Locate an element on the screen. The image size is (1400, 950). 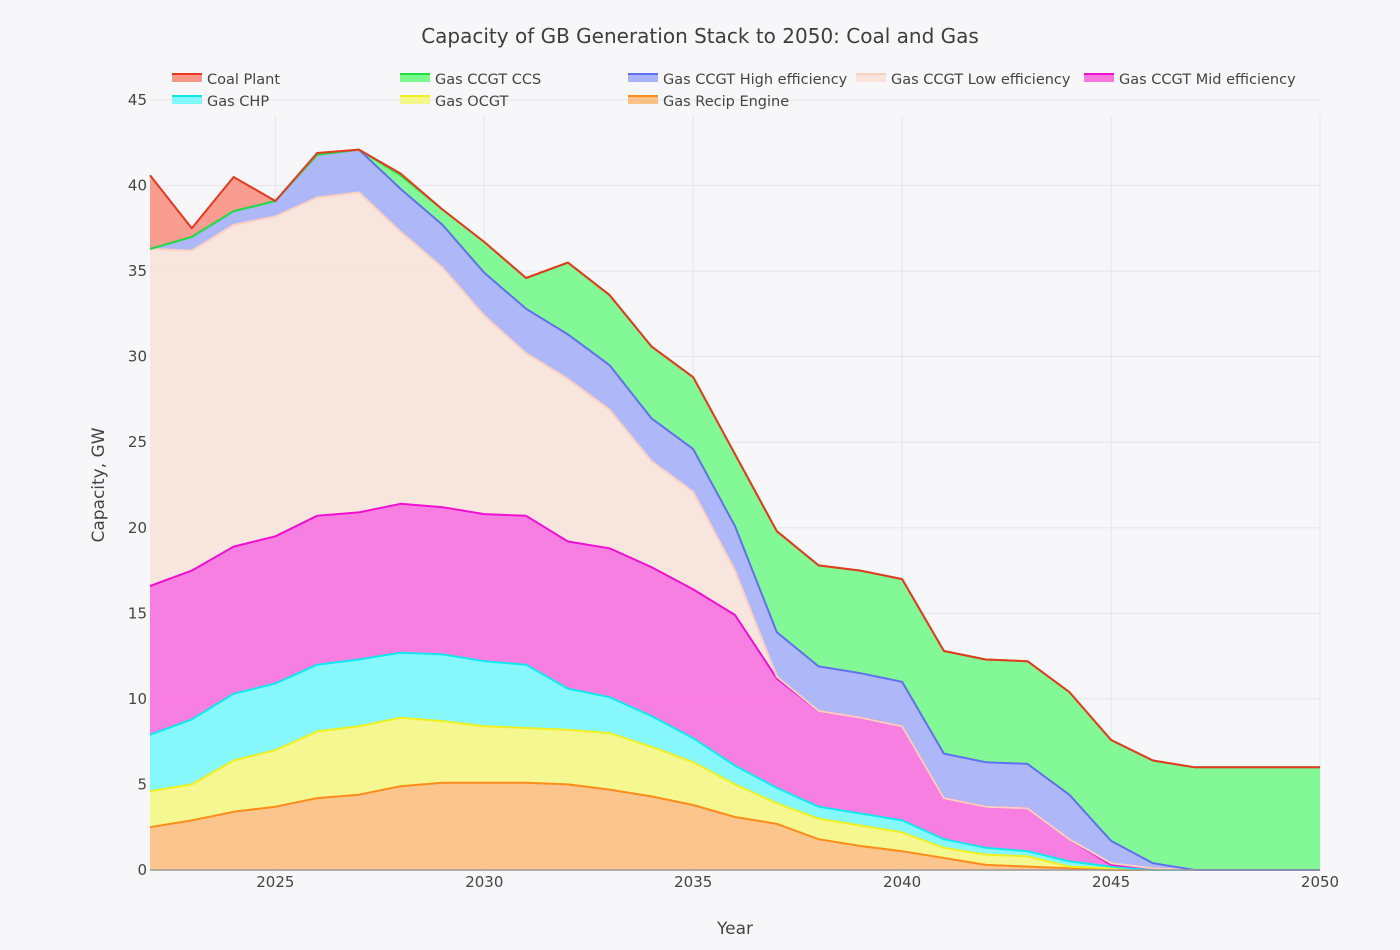
area-gas-recip-engine is located at coordinates (735, 826).